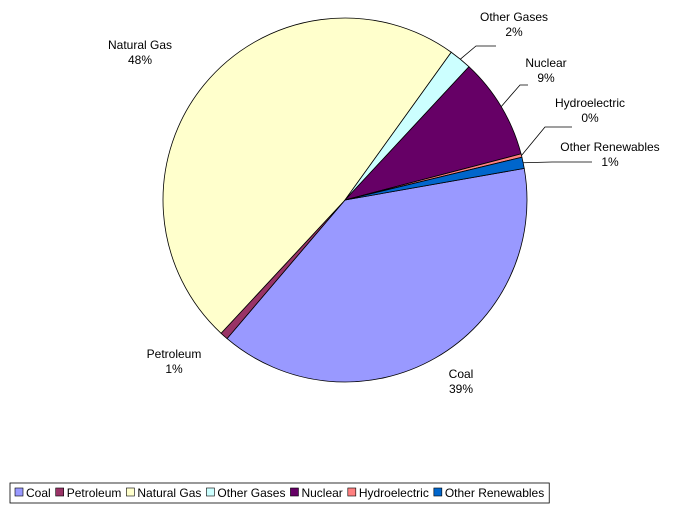 The image size is (675, 505). What do you see at coordinates (140, 60) in the screenshot?
I see `data-label-value: 48%` at bounding box center [140, 60].